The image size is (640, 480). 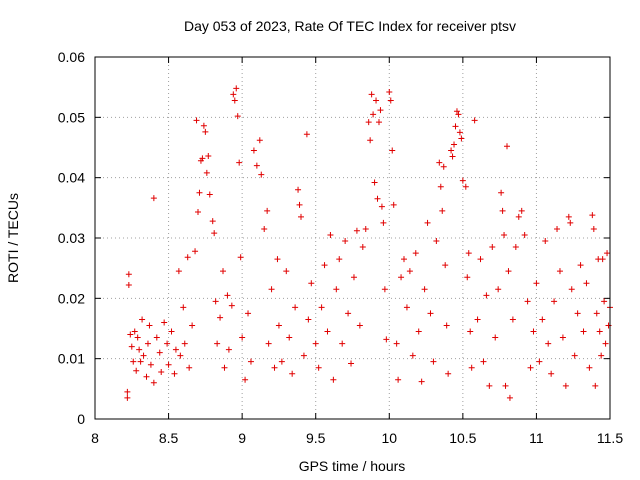 I want to click on x-tick-labels: 8 8.5 9 9.5 10 10.5 11 11.5, so click(x=357, y=438).